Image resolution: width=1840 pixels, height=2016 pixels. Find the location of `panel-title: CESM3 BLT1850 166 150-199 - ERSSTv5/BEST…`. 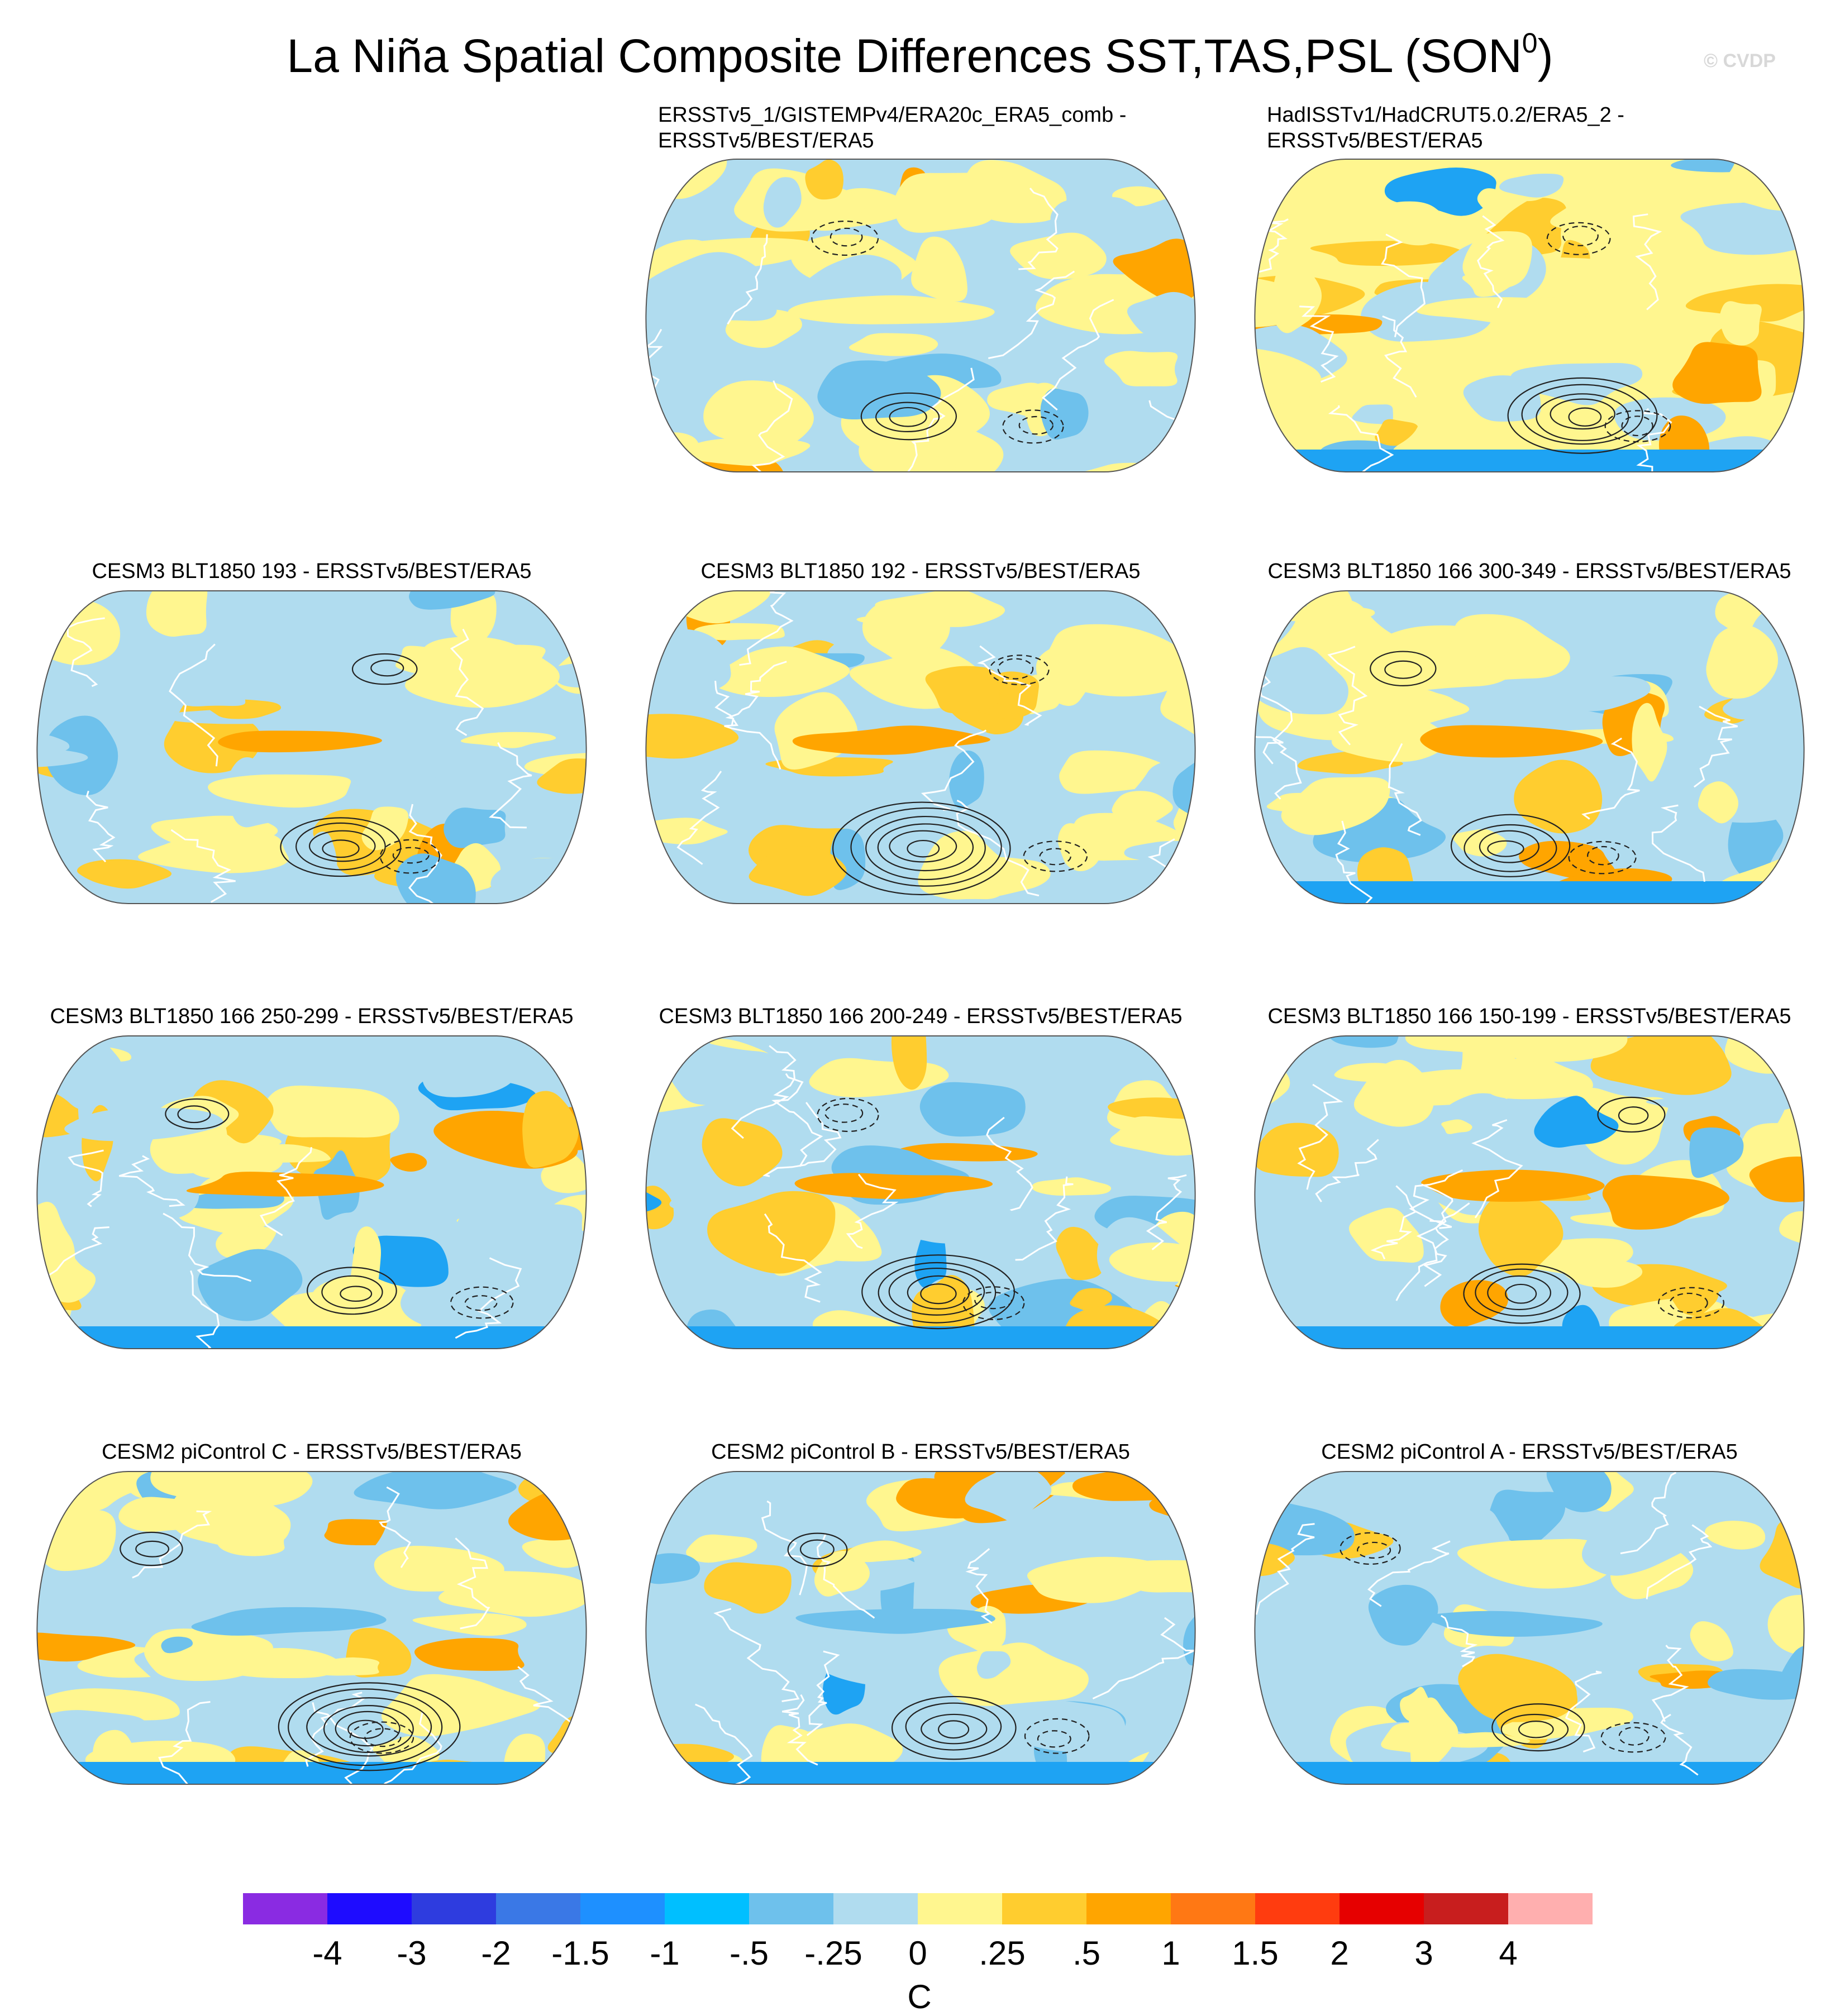

panel-title: CESM3 BLT1850 166 150-199 - ERSSTv5/BEST… is located at coordinates (1529, 1017).